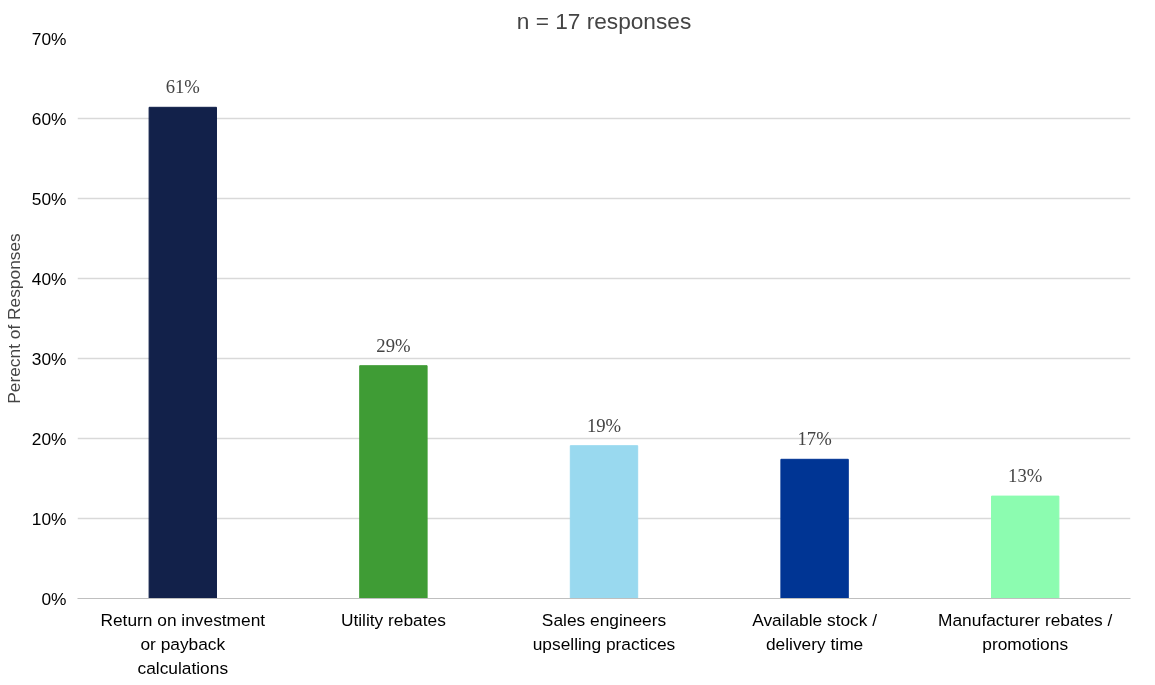 The image size is (1155, 685). What do you see at coordinates (183, 643) in the screenshot?
I see `x-tick-label: Return on investment or payback calculations` at bounding box center [183, 643].